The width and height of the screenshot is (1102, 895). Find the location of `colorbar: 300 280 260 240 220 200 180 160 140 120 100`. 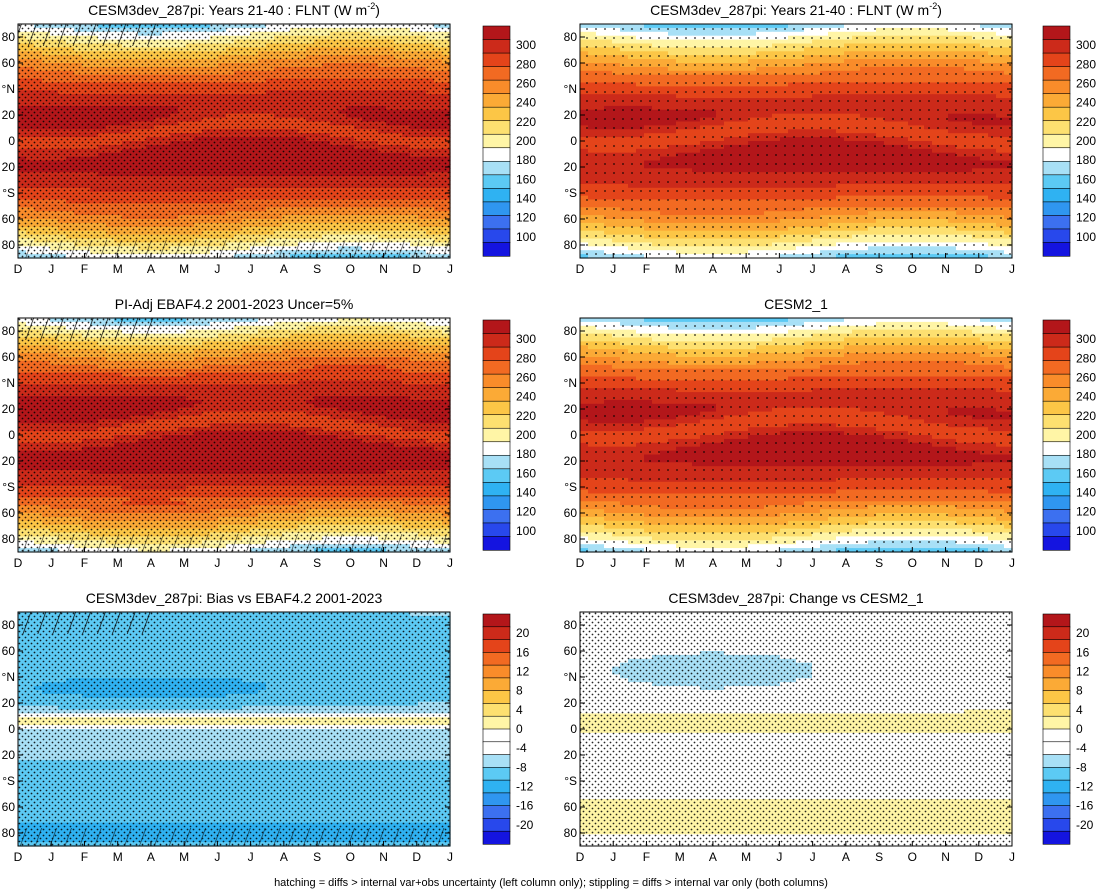

colorbar: 300 280 260 240 220 200 180 160 140 120 100 is located at coordinates (509, 141).